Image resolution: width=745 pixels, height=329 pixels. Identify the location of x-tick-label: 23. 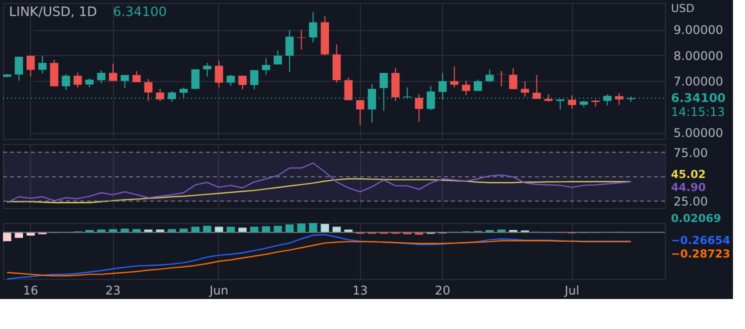
(113, 291).